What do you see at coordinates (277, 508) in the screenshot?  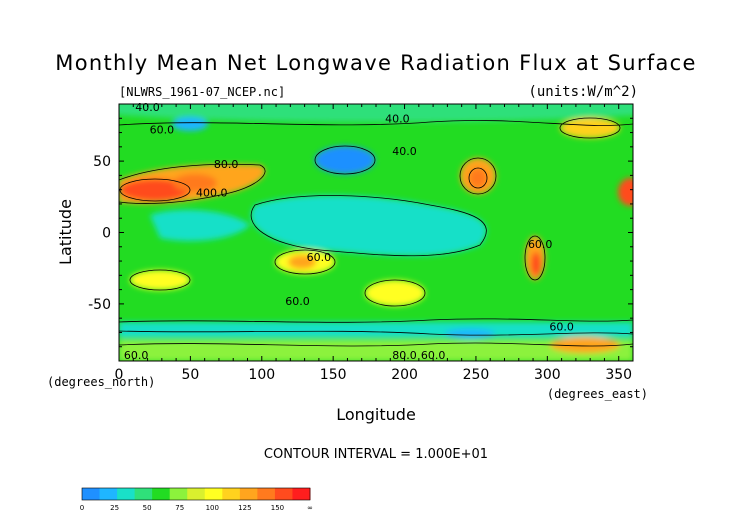 I see `colorbar-tick-label: 150` at bounding box center [277, 508].